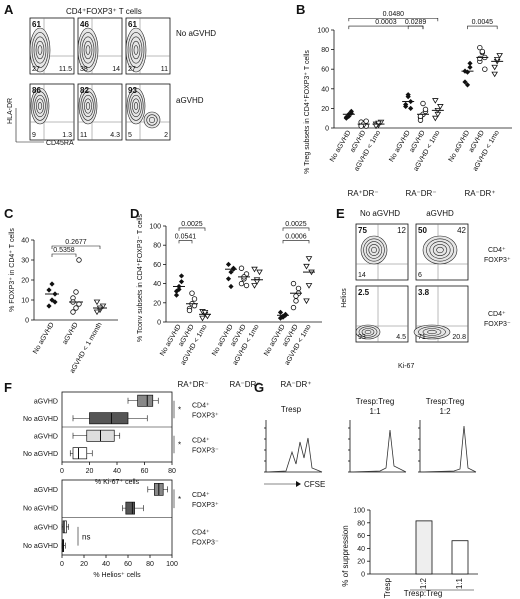  Describe the element at coordinates (479, 193) in the screenshot. I see `panel-b-subset-3: RA⁻DR⁺` at that location.